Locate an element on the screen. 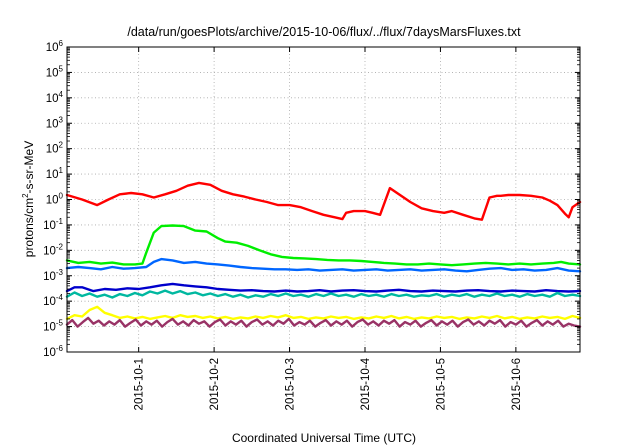 The width and height of the screenshot is (640, 448). y-tick-label: 10⁻¹ is located at coordinates (53, 224).